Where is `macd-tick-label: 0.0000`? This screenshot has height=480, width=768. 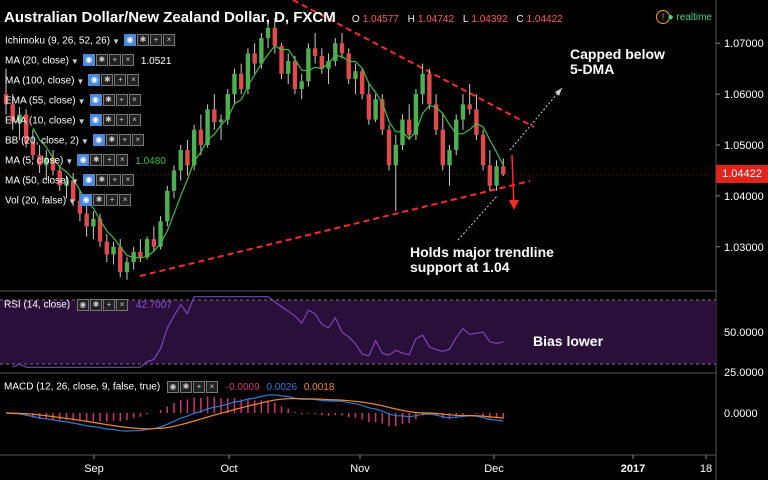 macd-tick-label: 0.0000 is located at coordinates (741, 414).